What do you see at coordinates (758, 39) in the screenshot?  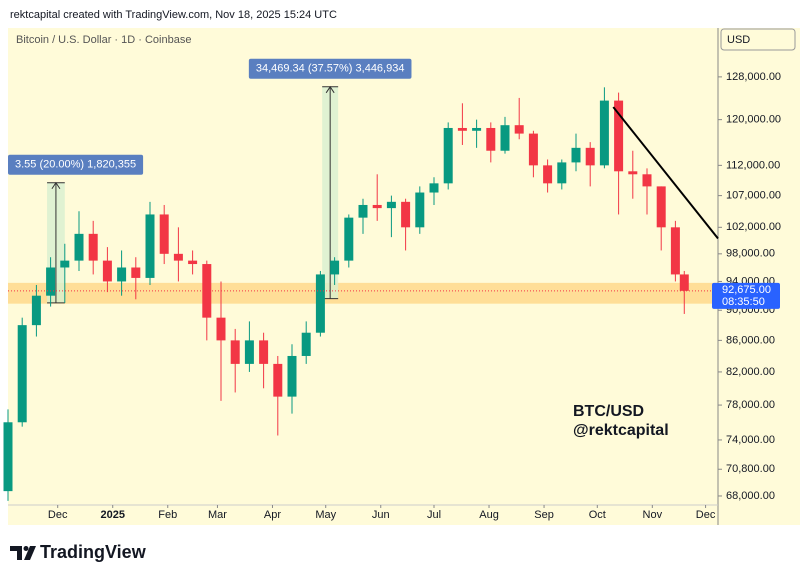 I see `currency-box` at bounding box center [758, 39].